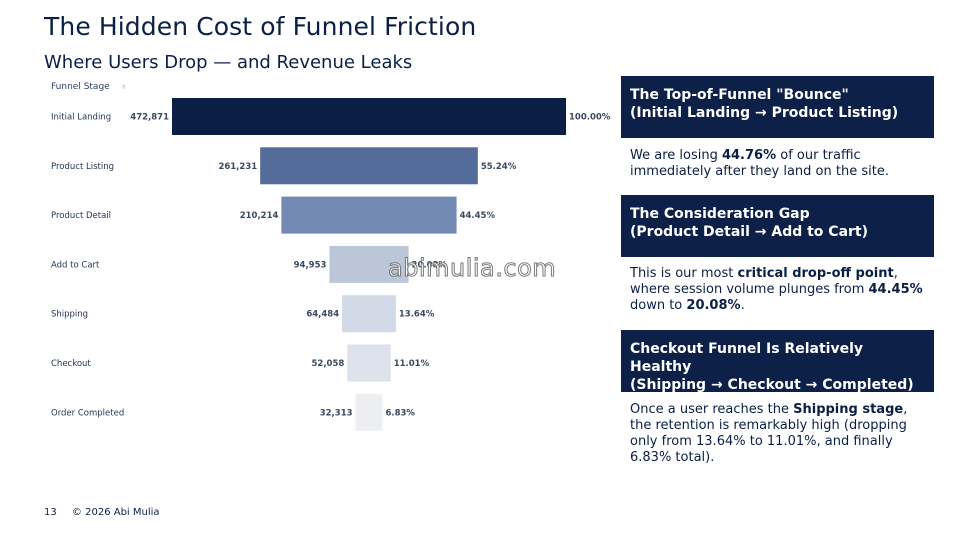 This screenshot has width=960, height=540. What do you see at coordinates (115, 512) in the screenshot?
I see `copyright: © 2026 Abi Mulia` at bounding box center [115, 512].